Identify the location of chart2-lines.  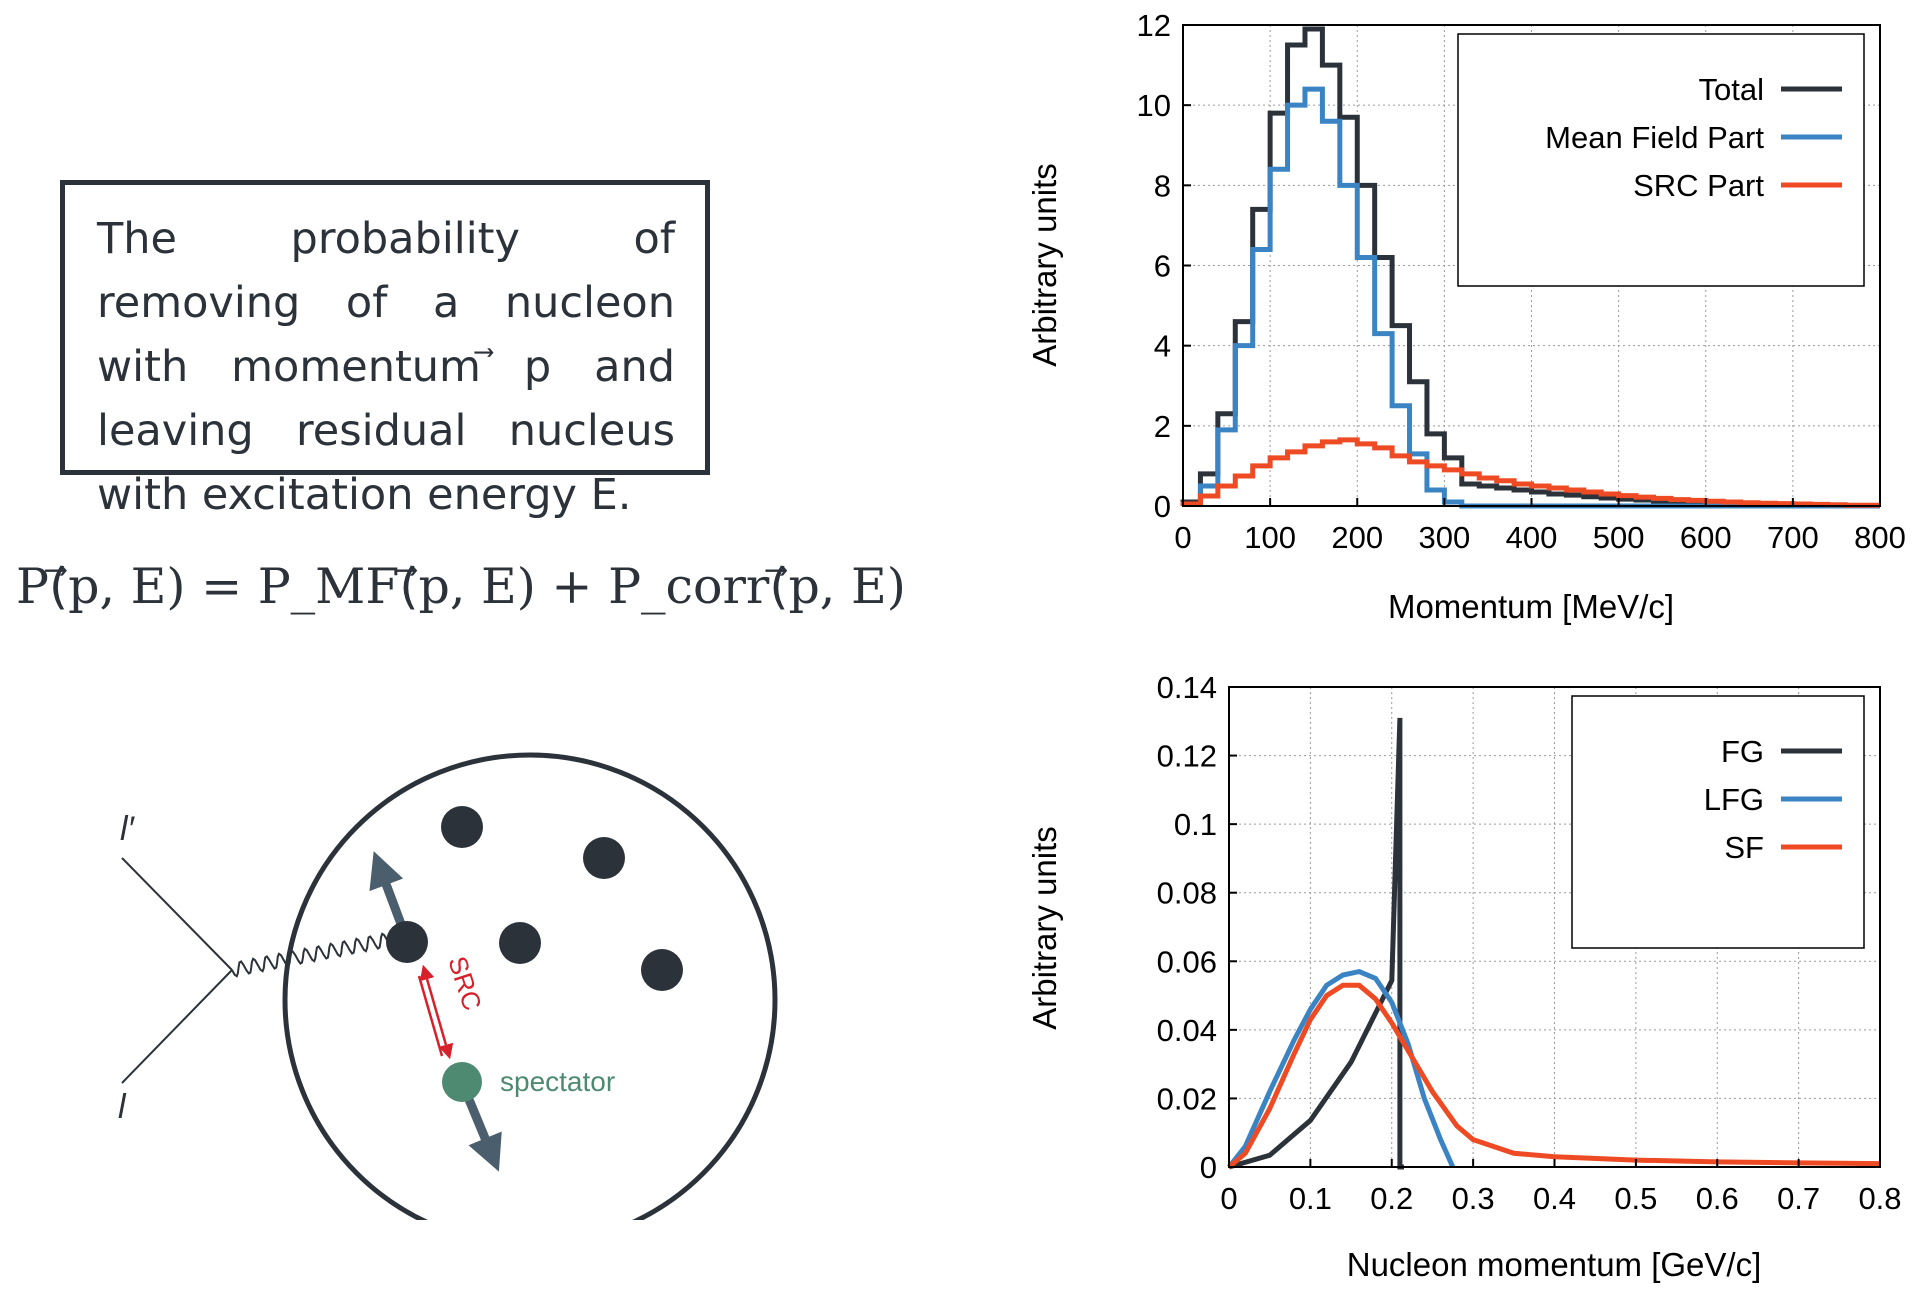
(1554, 943).